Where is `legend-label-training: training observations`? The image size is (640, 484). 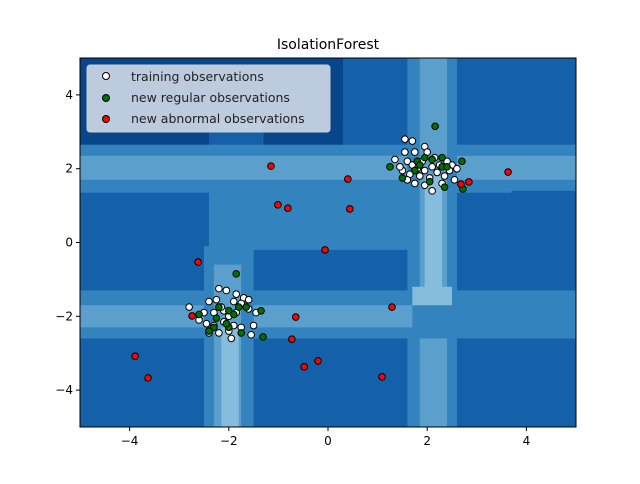 legend-label-training: training observations is located at coordinates (197, 76).